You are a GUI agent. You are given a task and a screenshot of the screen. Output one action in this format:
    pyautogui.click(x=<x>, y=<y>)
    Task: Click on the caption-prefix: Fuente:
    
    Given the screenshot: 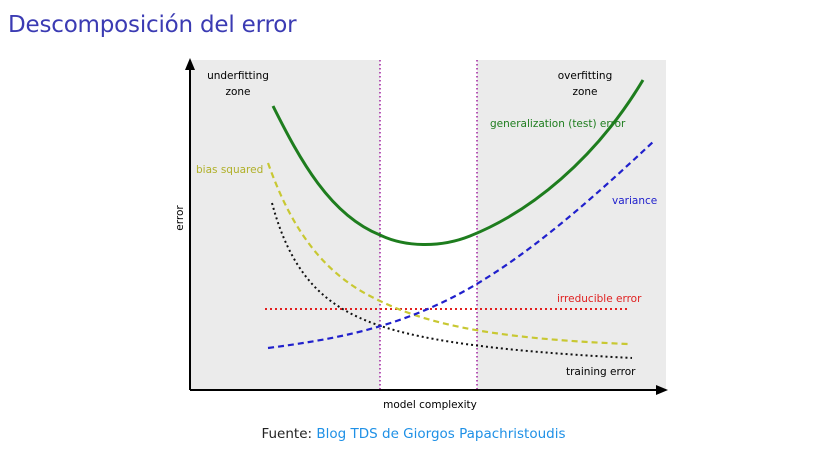 What is the action you would take?
    pyautogui.click(x=287, y=434)
    